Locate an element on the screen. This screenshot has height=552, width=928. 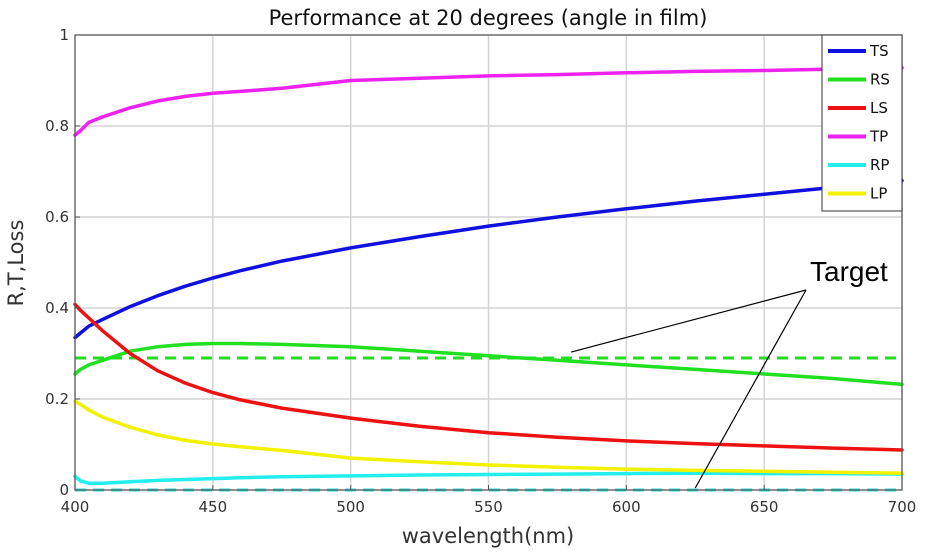
series-line-rp is located at coordinates (488, 478).